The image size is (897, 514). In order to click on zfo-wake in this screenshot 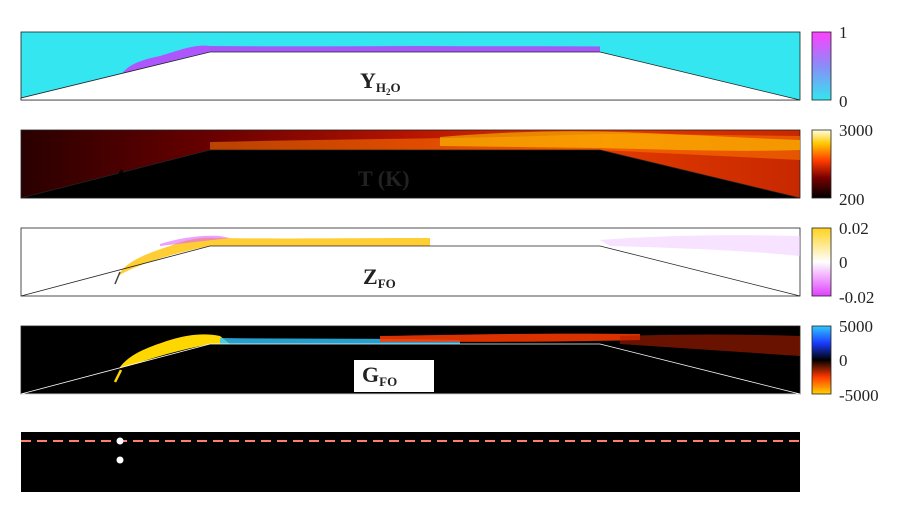, I will do `click(700, 245)`.